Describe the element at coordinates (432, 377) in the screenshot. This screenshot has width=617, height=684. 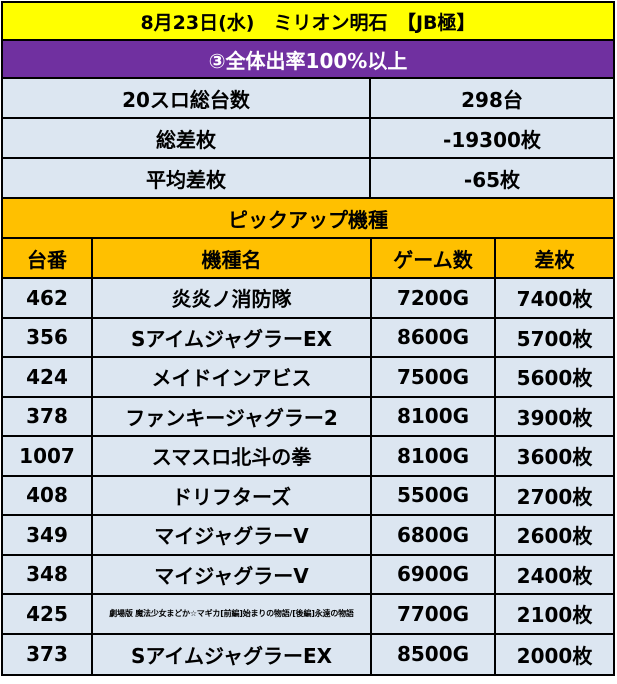
I see `game-count: 7500G` at that location.